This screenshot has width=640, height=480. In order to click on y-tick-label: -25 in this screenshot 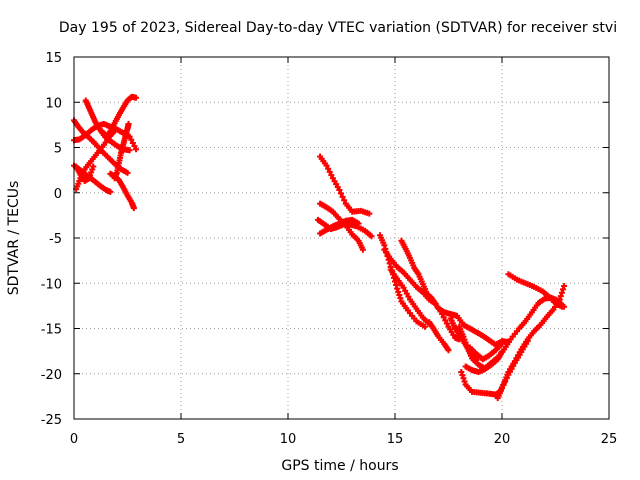, I will do `click(51, 420)`.